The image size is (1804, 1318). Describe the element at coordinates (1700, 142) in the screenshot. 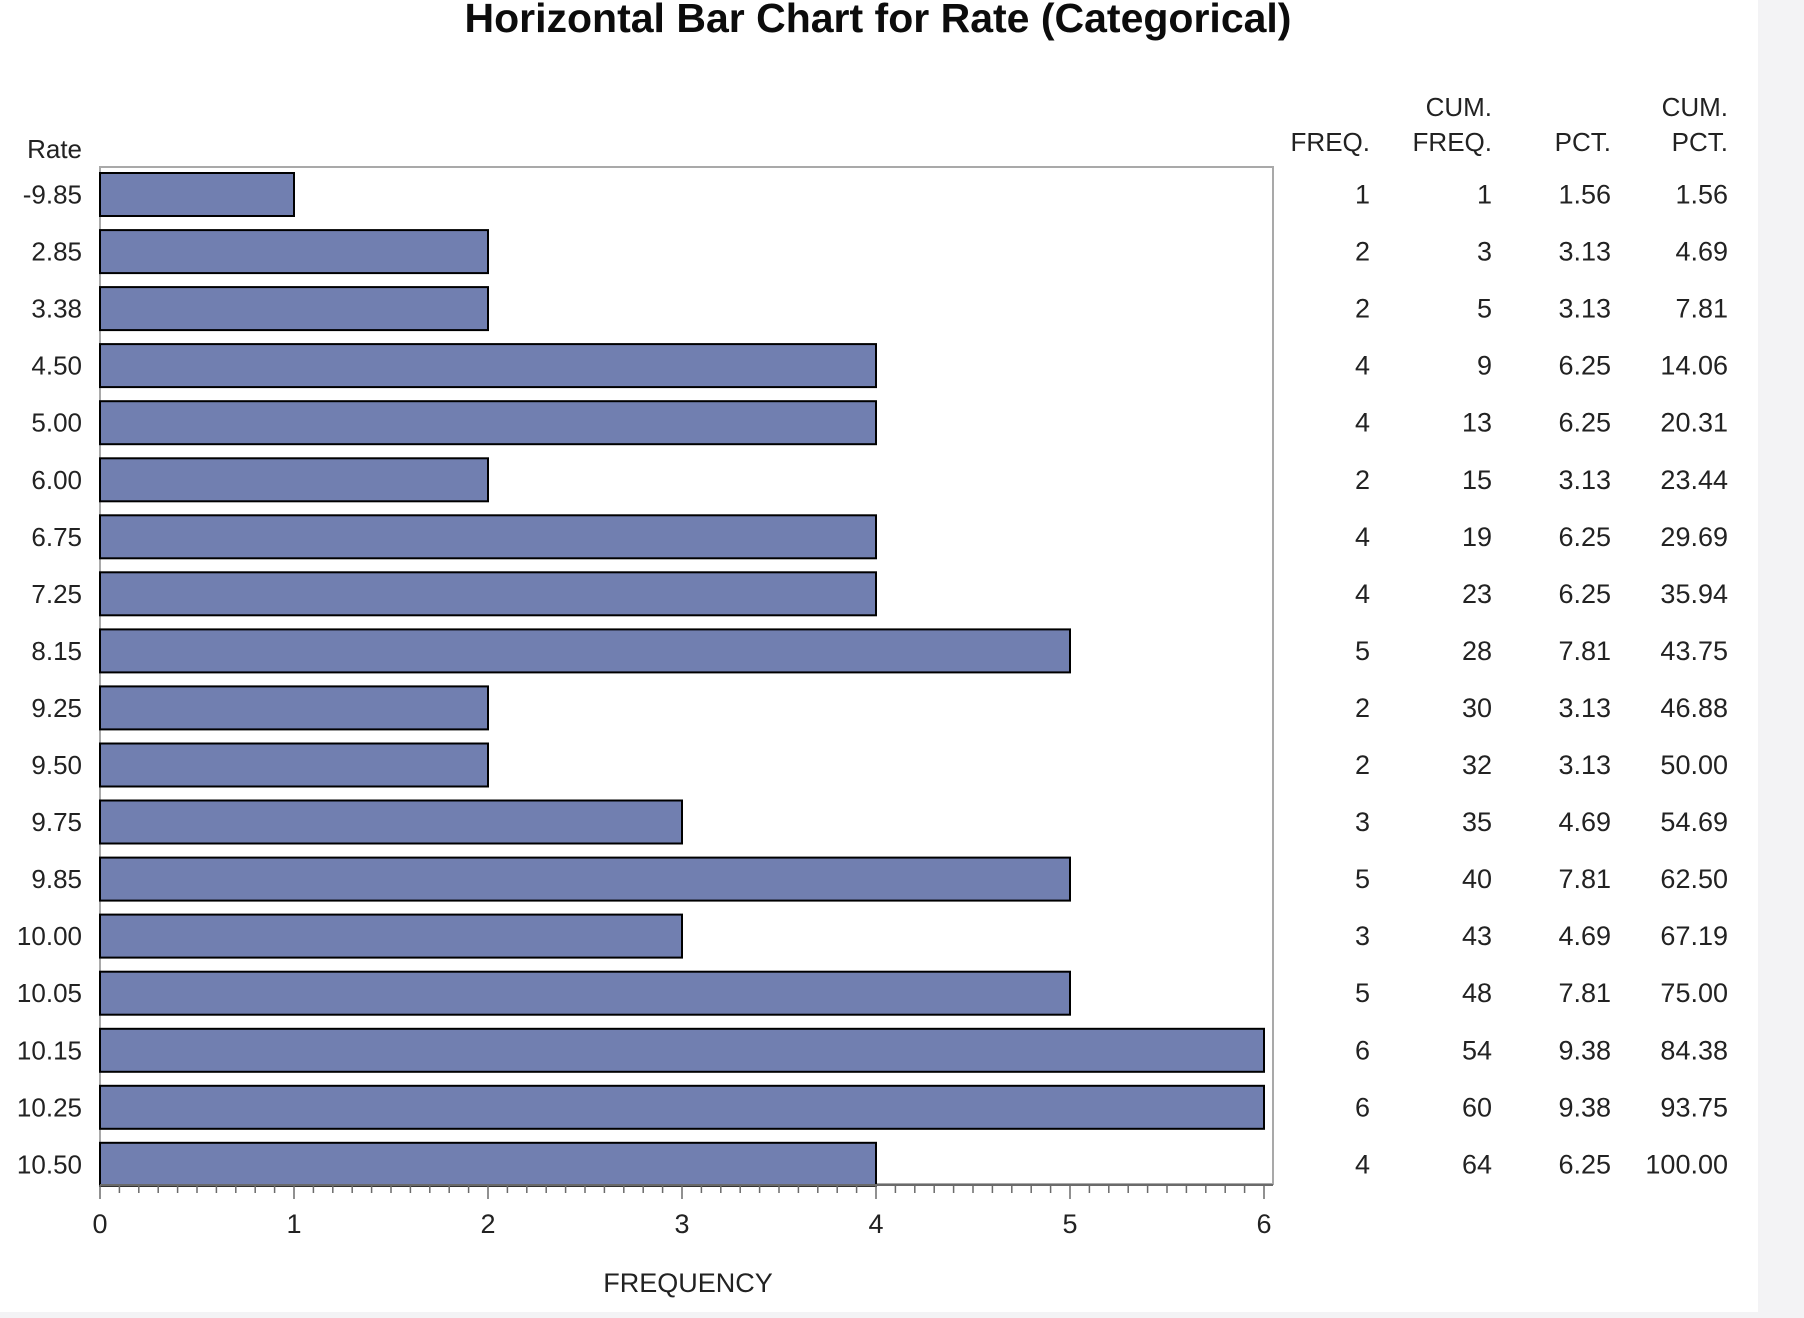

I see `header-cum-pct: PCT.` at that location.